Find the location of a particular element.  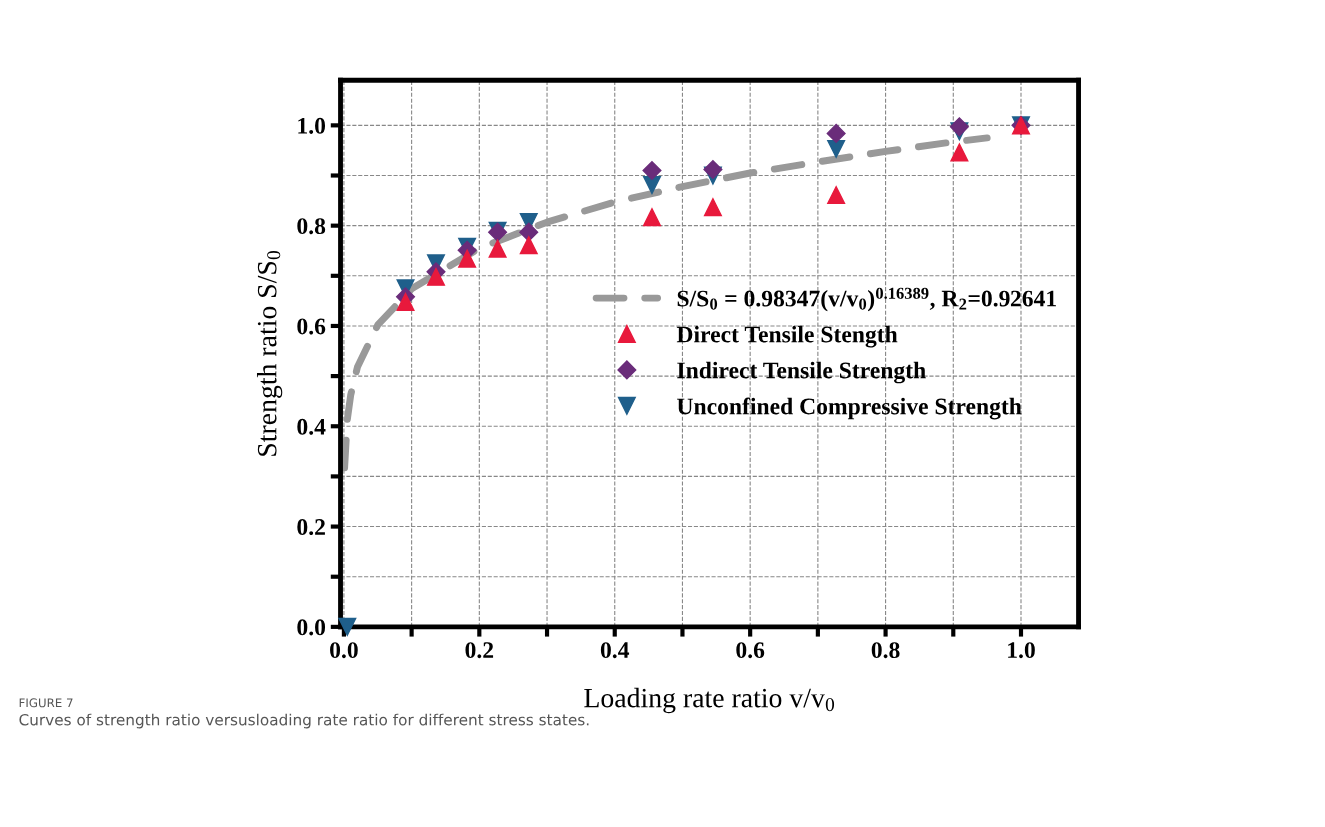

y-tick-label: 0.8 is located at coordinates (311, 226).